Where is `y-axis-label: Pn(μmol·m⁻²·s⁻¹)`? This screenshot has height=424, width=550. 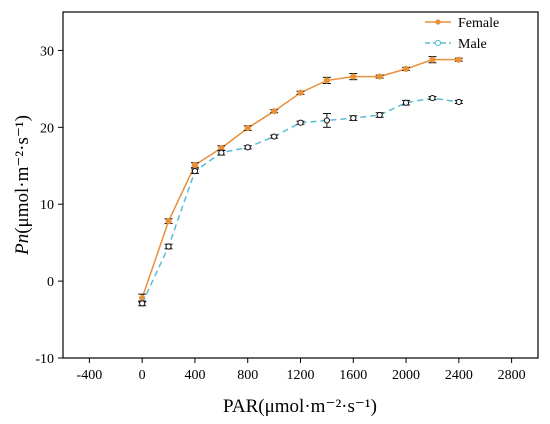
y-axis-label: Pn(μmol·m⁻²·s⁻¹) is located at coordinates (22, 185).